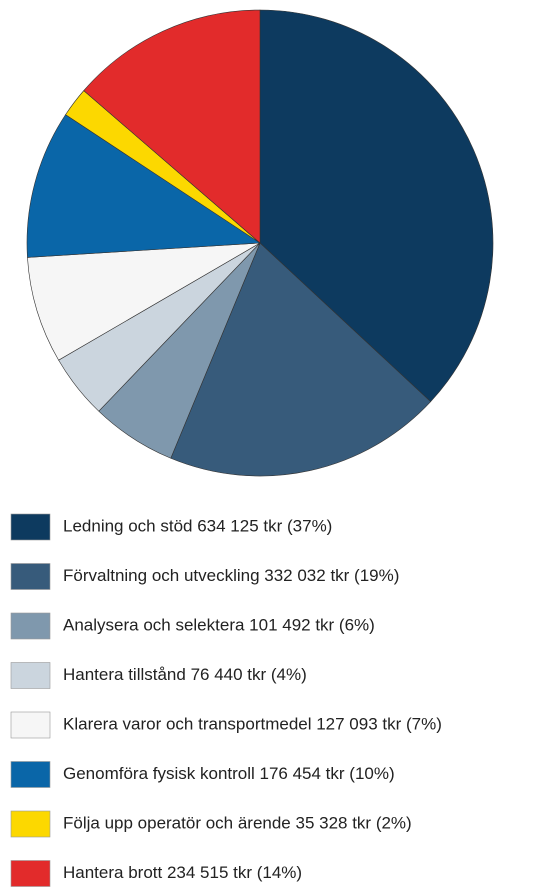  What do you see at coordinates (182, 872) in the screenshot?
I see `legend-label: Hantera brott 234 515 tkr (14%)` at bounding box center [182, 872].